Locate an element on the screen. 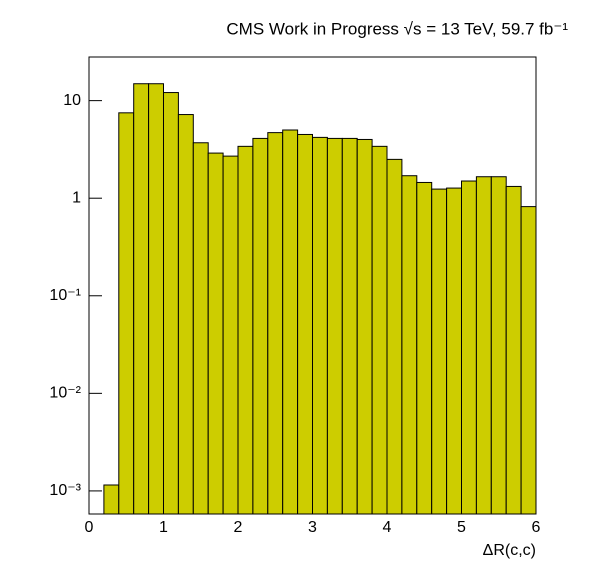 This screenshot has width=596, height=572. y-tick-label: 10 is located at coordinates (72, 100).